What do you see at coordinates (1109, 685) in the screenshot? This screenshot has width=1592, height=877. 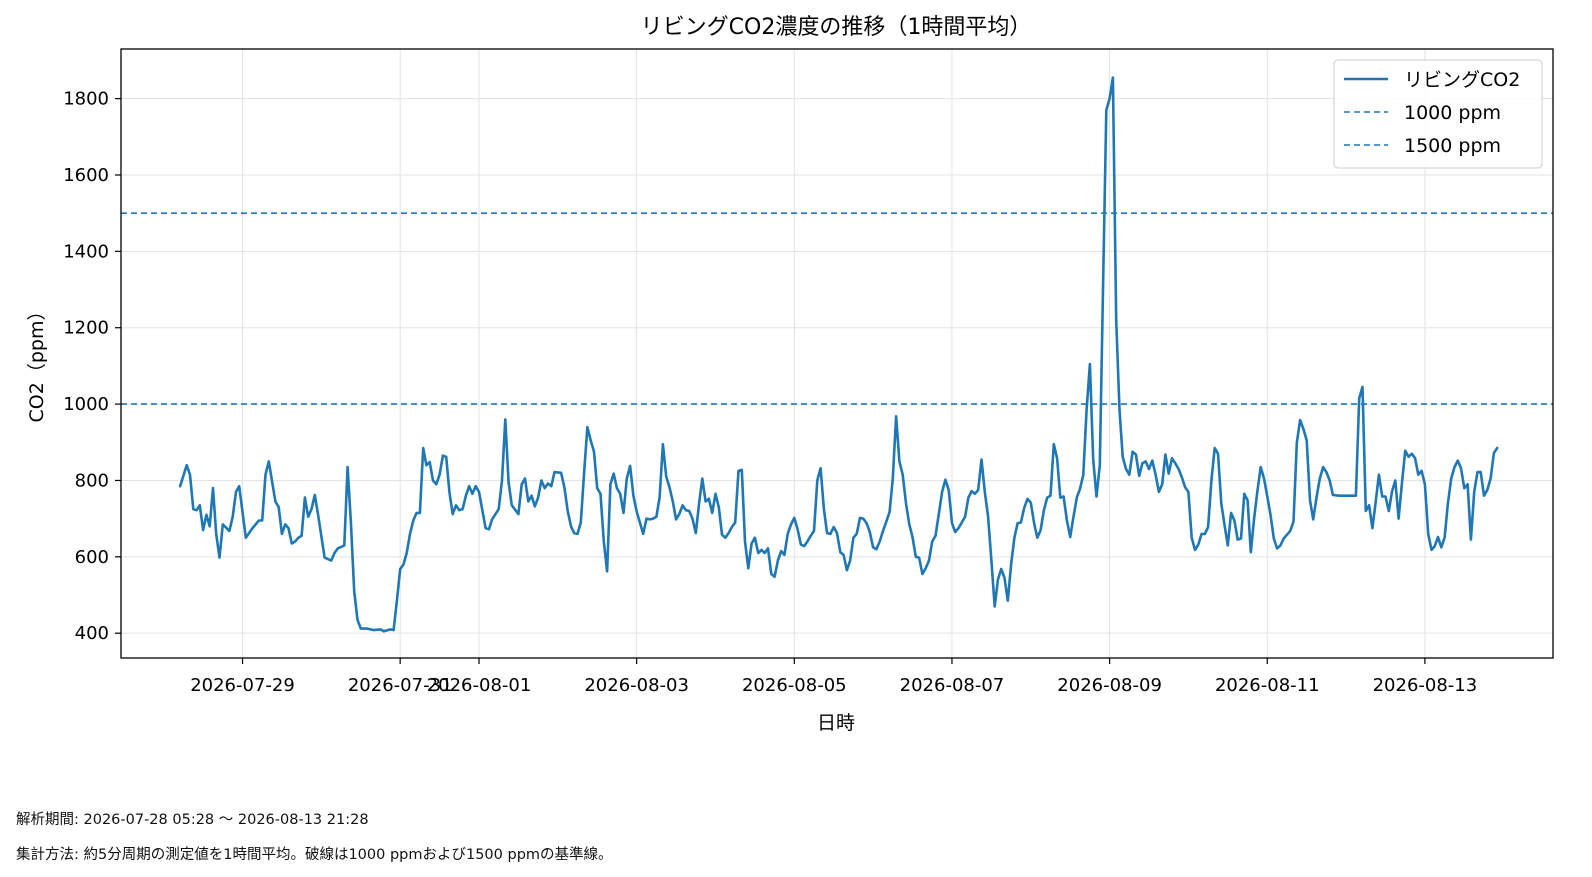 I see `x-tick-label: 2026-08-09` at bounding box center [1109, 685].